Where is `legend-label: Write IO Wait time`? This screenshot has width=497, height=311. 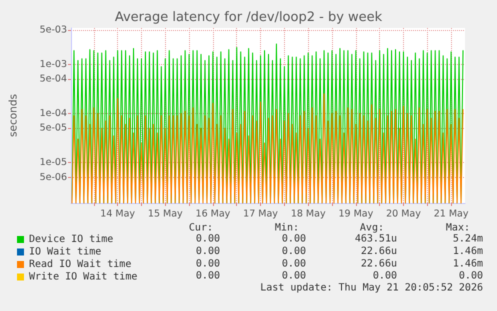
legend-label: Write IO Wait time is located at coordinates (83, 277).